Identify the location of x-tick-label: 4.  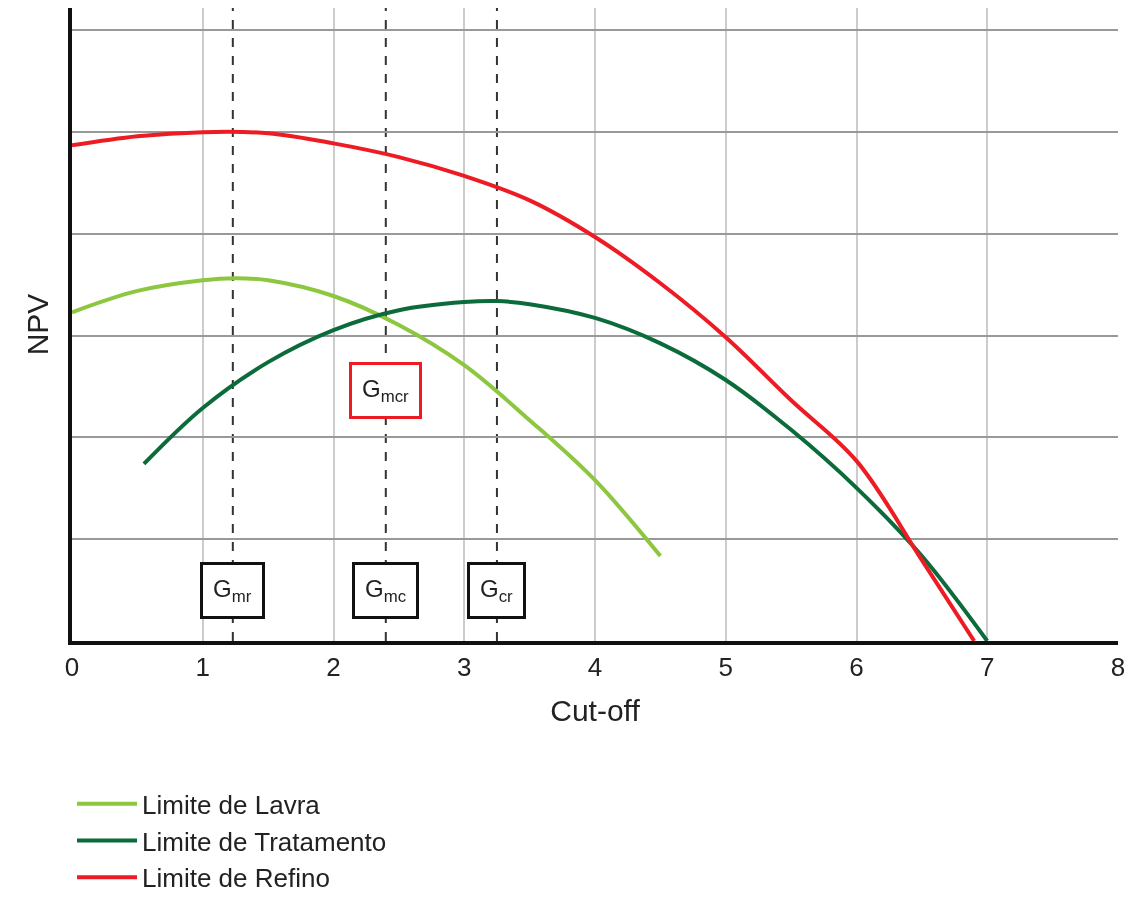
(595, 667).